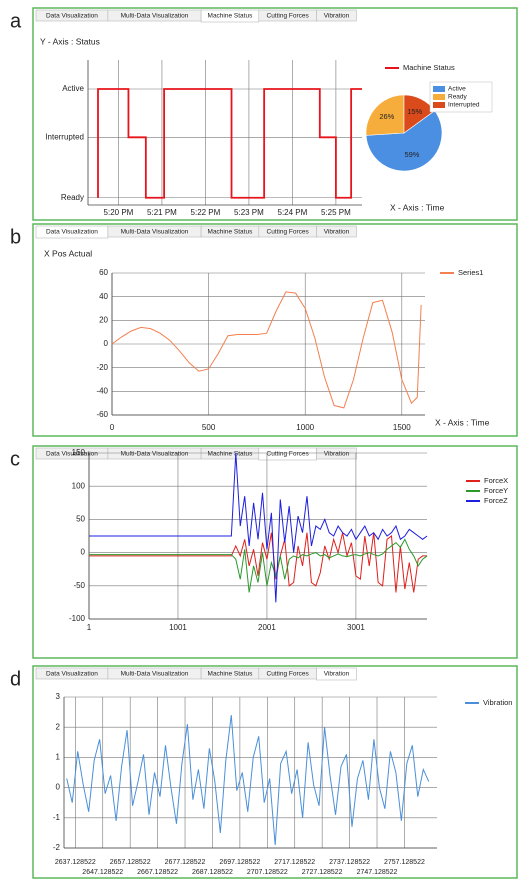  What do you see at coordinates (103, 319) in the screenshot?
I see `y-tick-label: 20` at bounding box center [103, 319].